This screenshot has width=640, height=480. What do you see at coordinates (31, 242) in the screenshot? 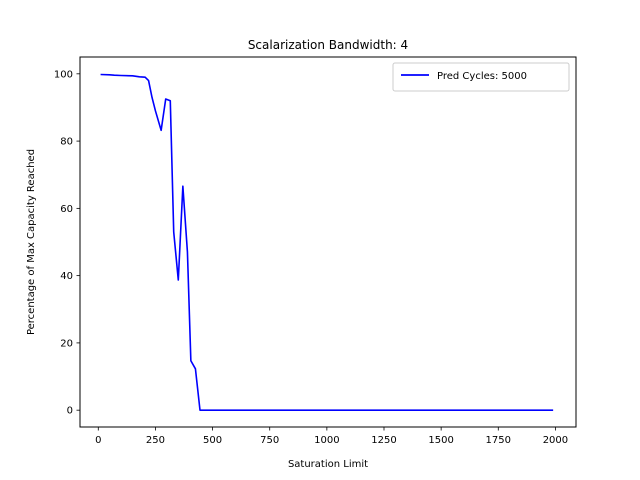
I see `y-axis-label: Percentage of Max Capacity Reached` at bounding box center [31, 242].